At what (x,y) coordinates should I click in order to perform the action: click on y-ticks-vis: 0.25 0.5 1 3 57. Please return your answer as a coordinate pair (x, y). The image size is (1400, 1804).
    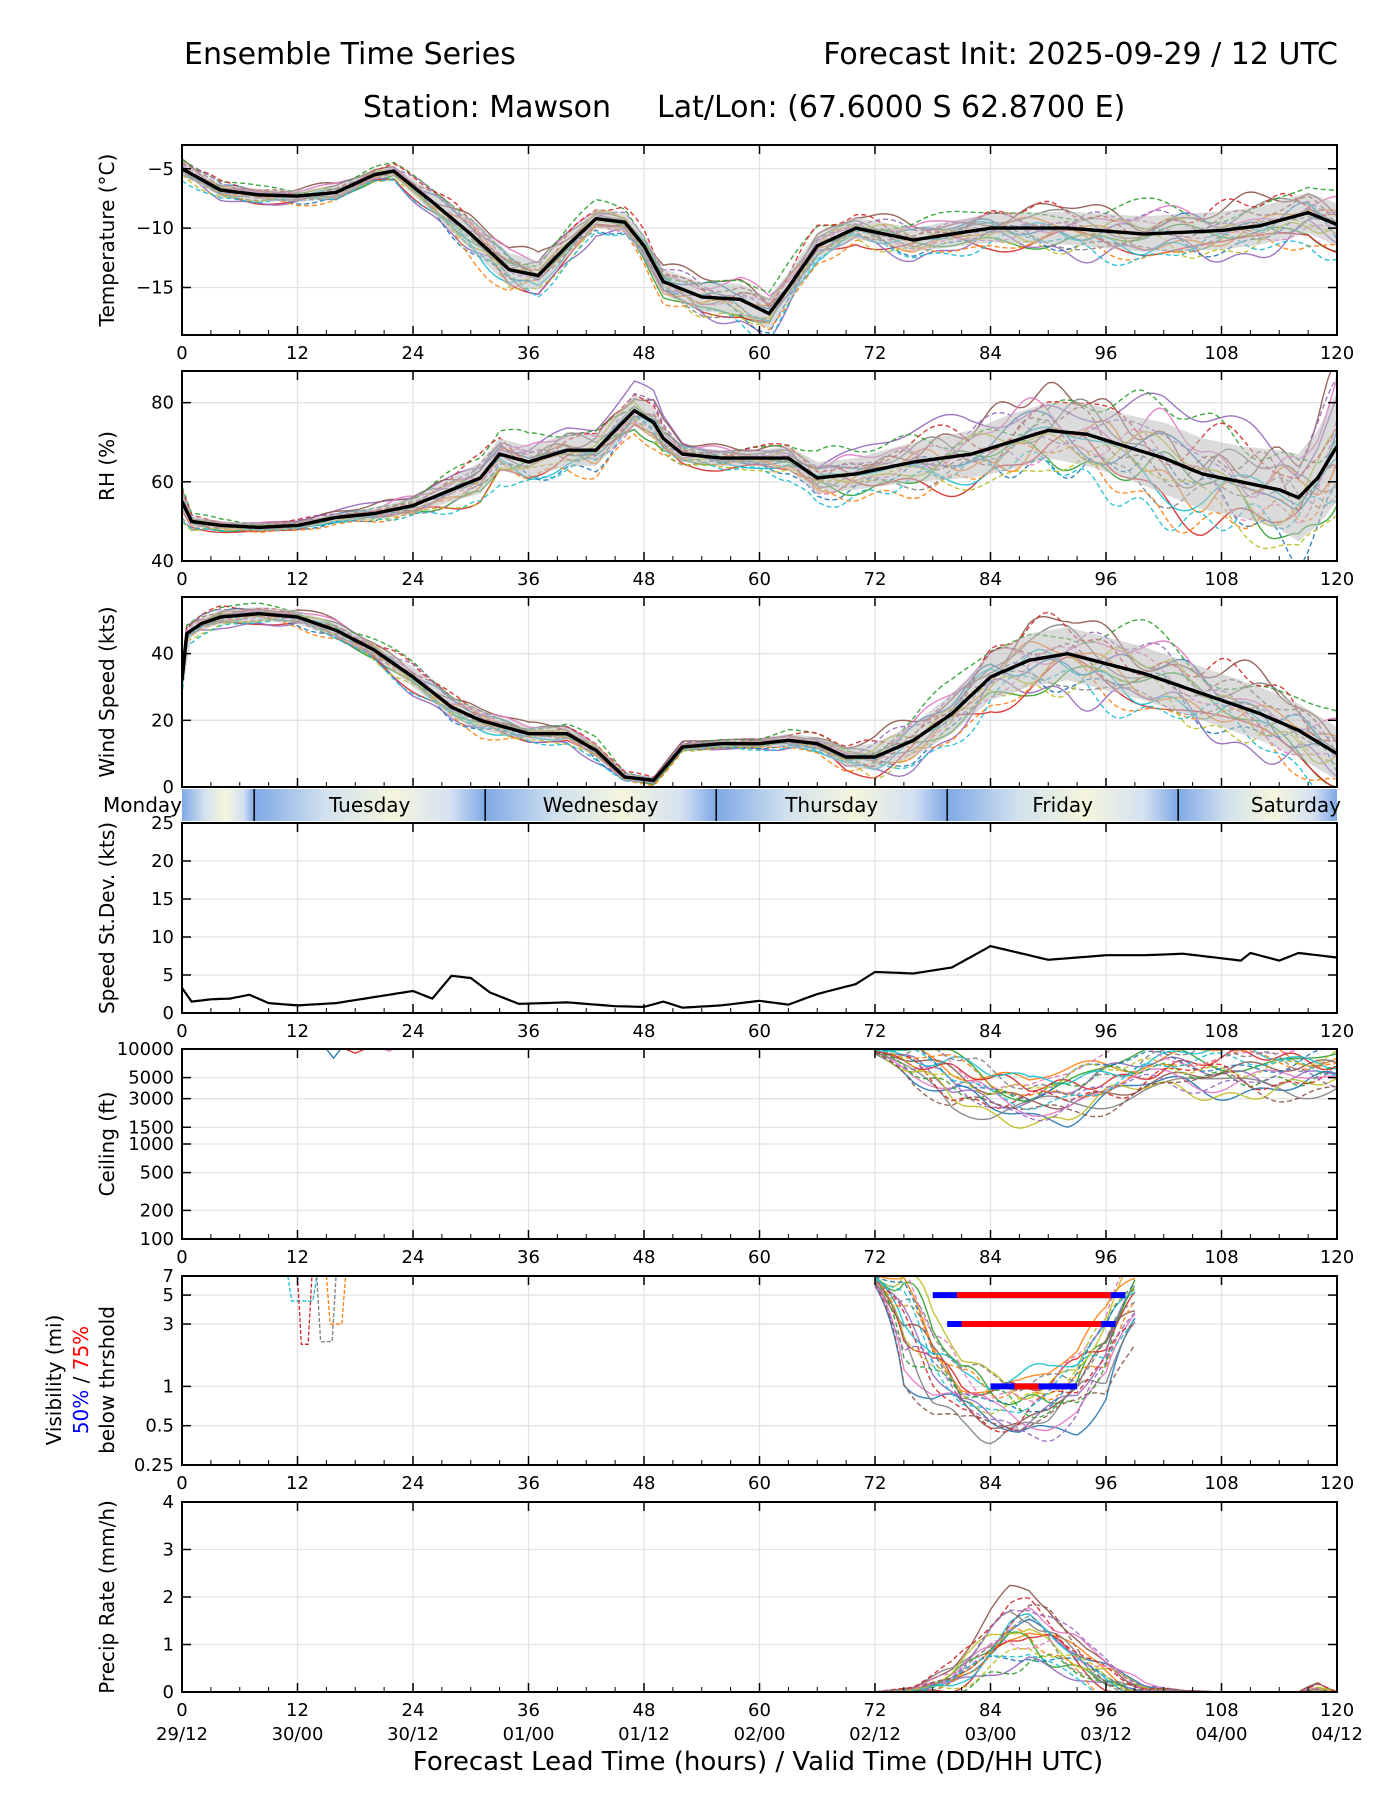
    Looking at the image, I should click on (735, 1371).